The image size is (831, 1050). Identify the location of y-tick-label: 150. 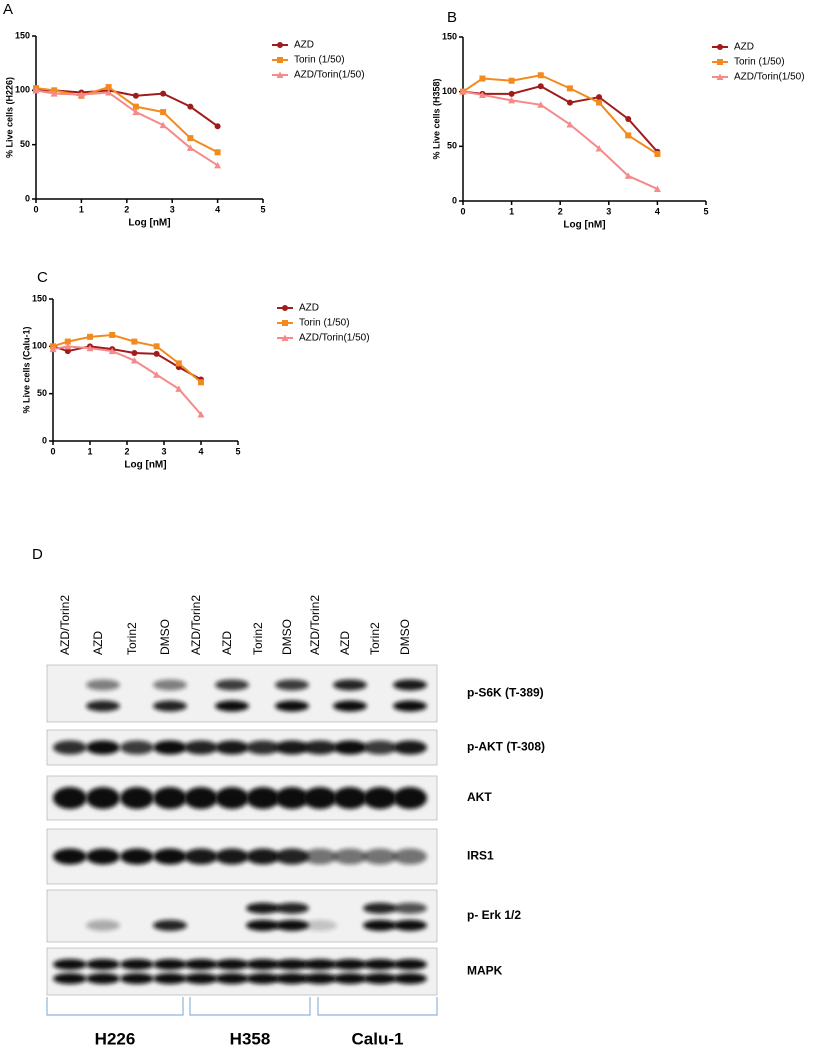
(449, 36).